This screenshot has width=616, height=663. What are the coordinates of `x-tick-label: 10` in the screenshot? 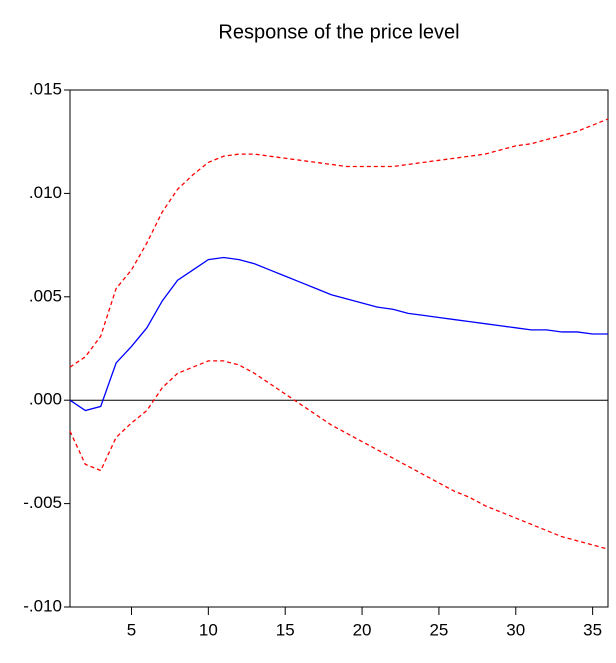 It's located at (208, 629).